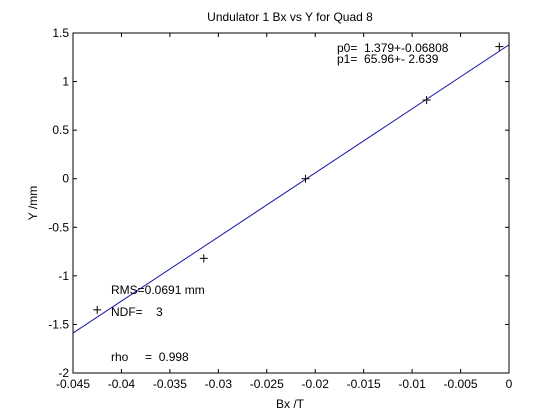 The width and height of the screenshot is (560, 420). Describe the element at coordinates (63, 276) in the screenshot. I see `y-tick-label: -1` at that location.